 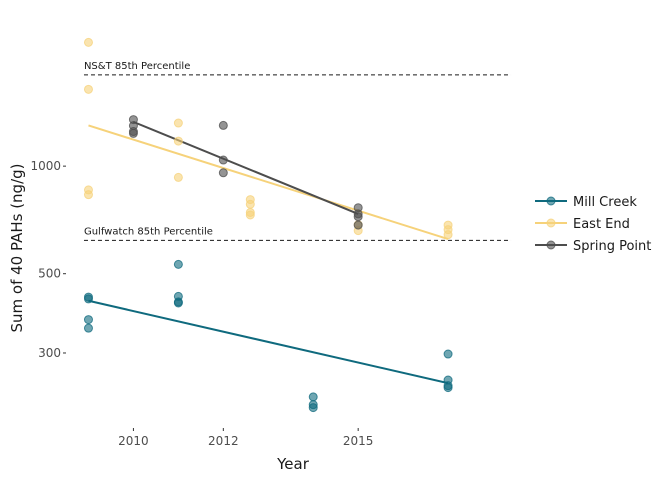 I want to click on y-tick-label: 500, so click(x=49, y=274).